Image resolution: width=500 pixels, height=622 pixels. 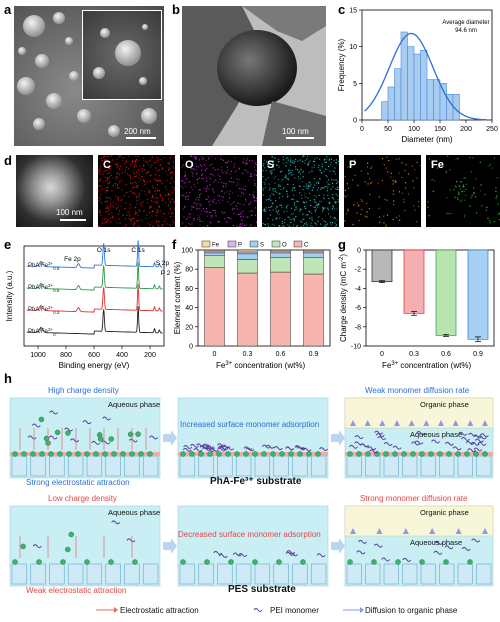 What do you see at coordinates (122, 55) in the screenshot?
I see `sem-inset` at bounding box center [122, 55].